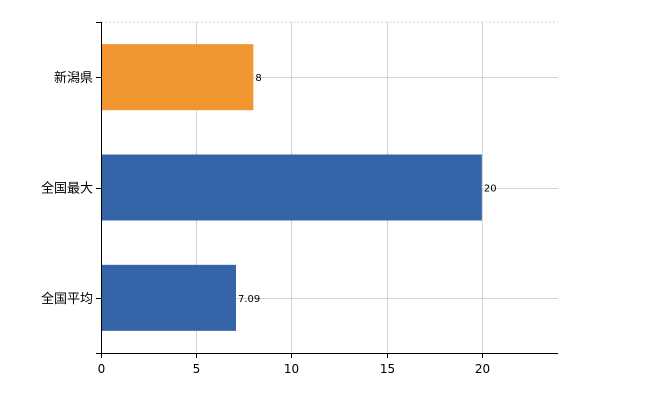 The image size is (650, 400). Describe the element at coordinates (249, 299) in the screenshot. I see `data-label: 7.09` at that location.